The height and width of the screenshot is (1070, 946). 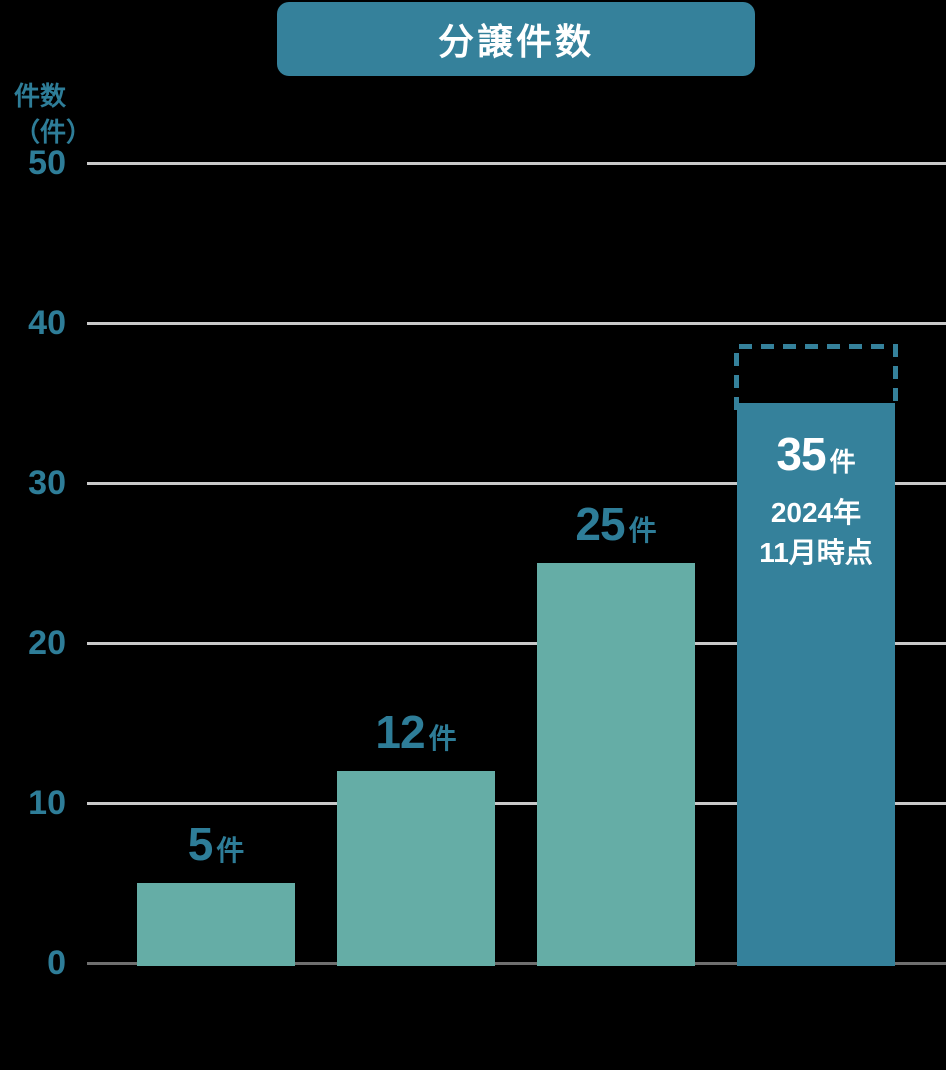 I want to click on bar-4: 35 件 2024年 11月時点, so click(x=816, y=684).